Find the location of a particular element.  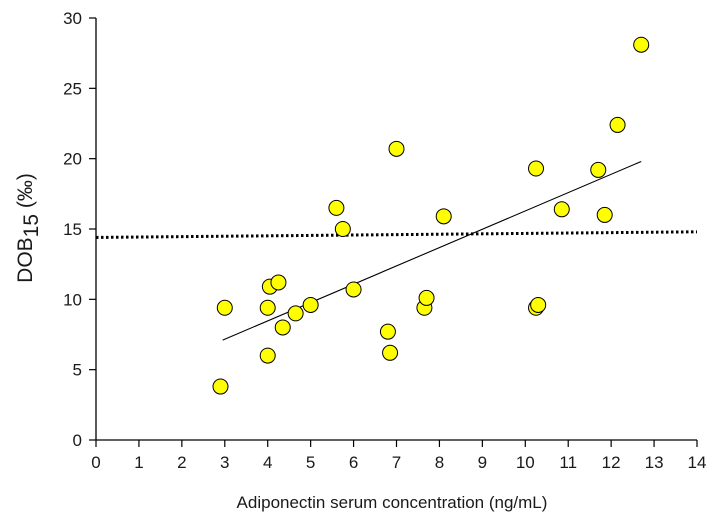

x-tick-label: 9 is located at coordinates (482, 462).